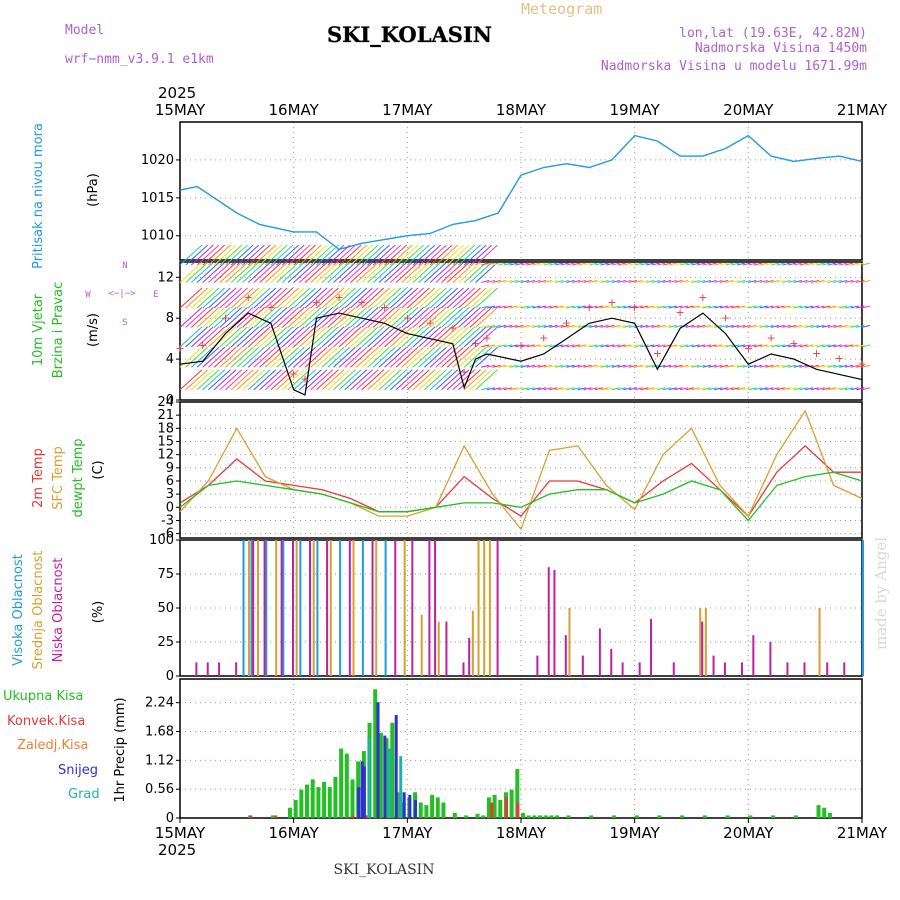 Image resolution: width=900 pixels, height=900 pixels. What do you see at coordinates (177, 850) in the screenshot?
I see `year-bottom: 2025` at bounding box center [177, 850].